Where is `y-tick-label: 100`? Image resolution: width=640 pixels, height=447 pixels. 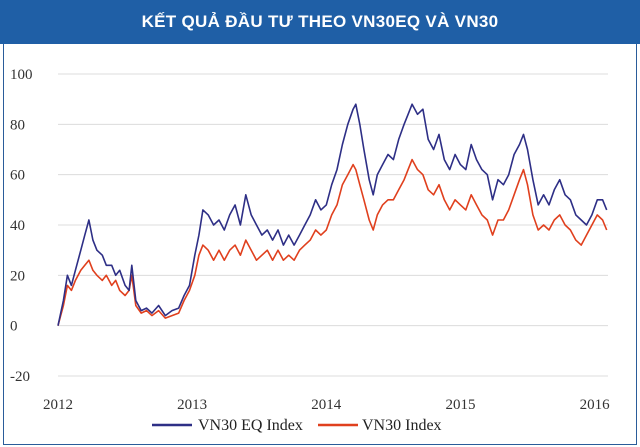 y-tick-label: 100 is located at coordinates (21, 75).